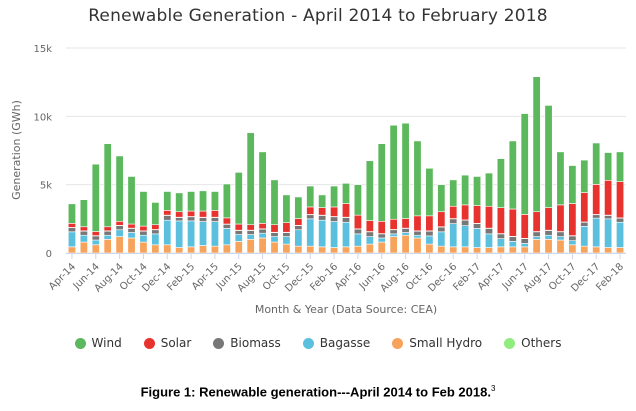 The image size is (636, 411). I want to click on bar-segment-wind: Jun-14 Wind: 4930, so click(95, 197).